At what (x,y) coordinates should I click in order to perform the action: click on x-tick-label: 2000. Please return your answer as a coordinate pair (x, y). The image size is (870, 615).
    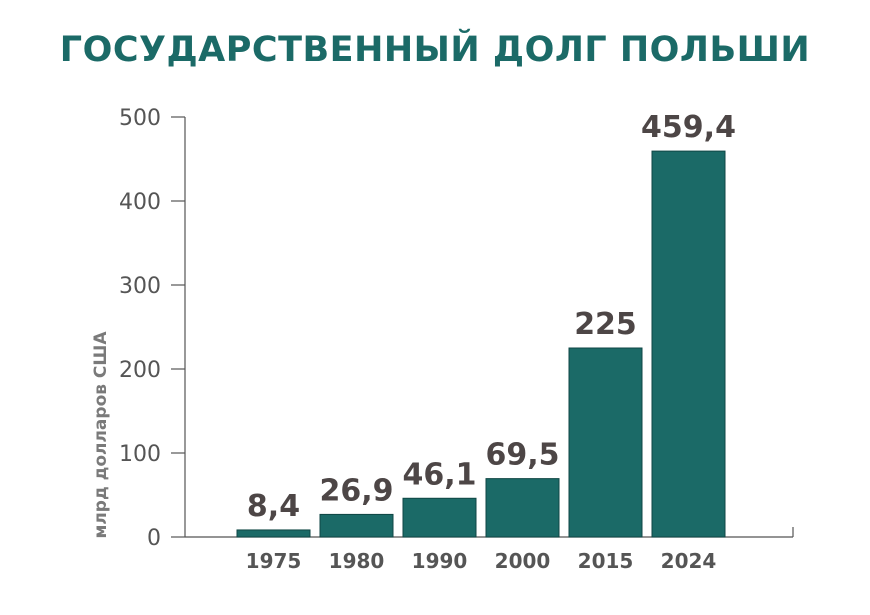
    Looking at the image, I should click on (523, 561).